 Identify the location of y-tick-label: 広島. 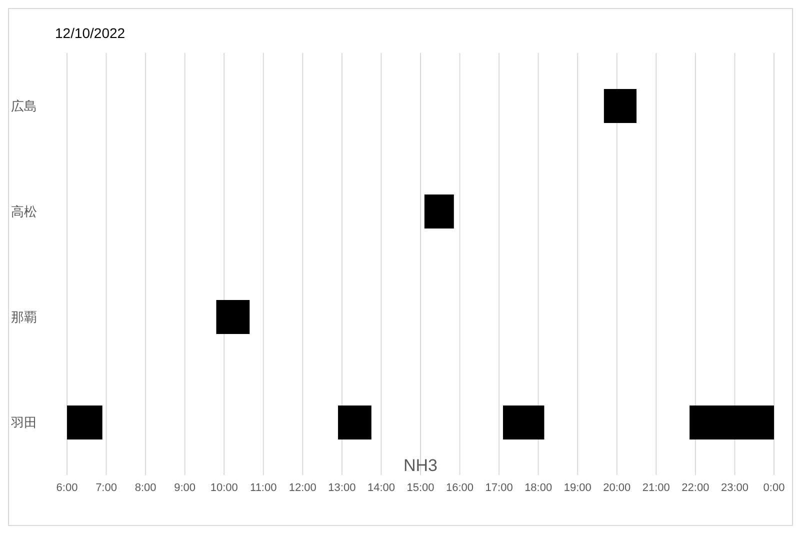
(24, 106).